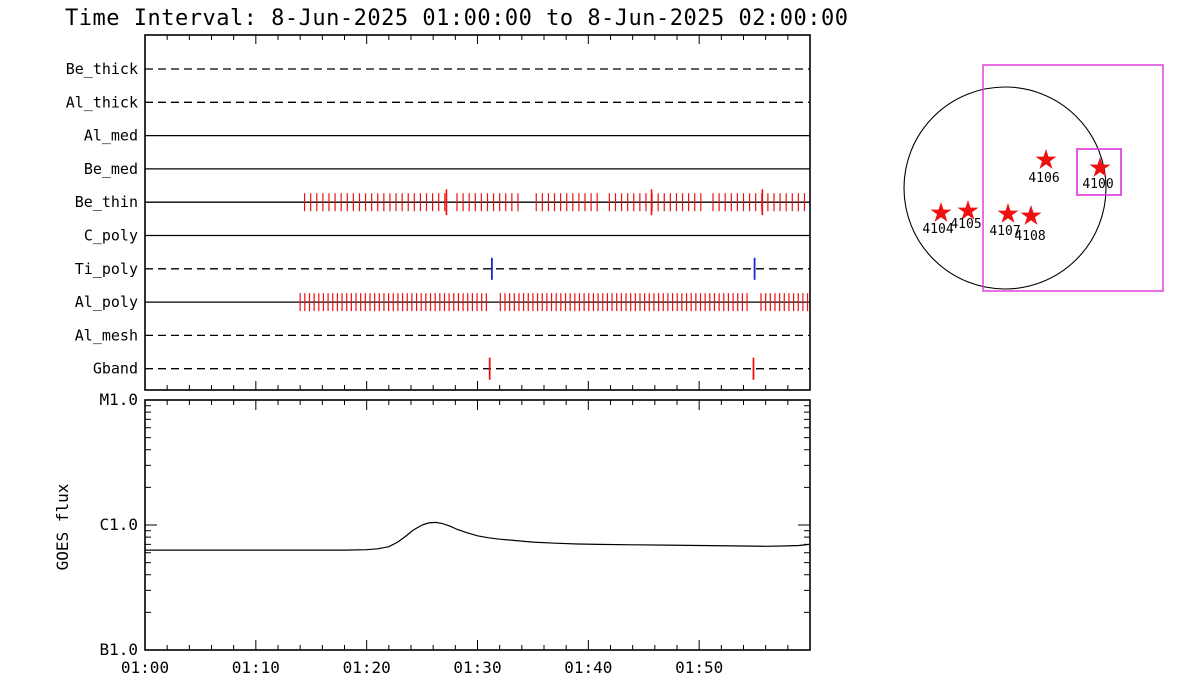  What do you see at coordinates (447, 169) in the screenshot?
I see `timeline-row-Be_med: Be_med` at bounding box center [447, 169].